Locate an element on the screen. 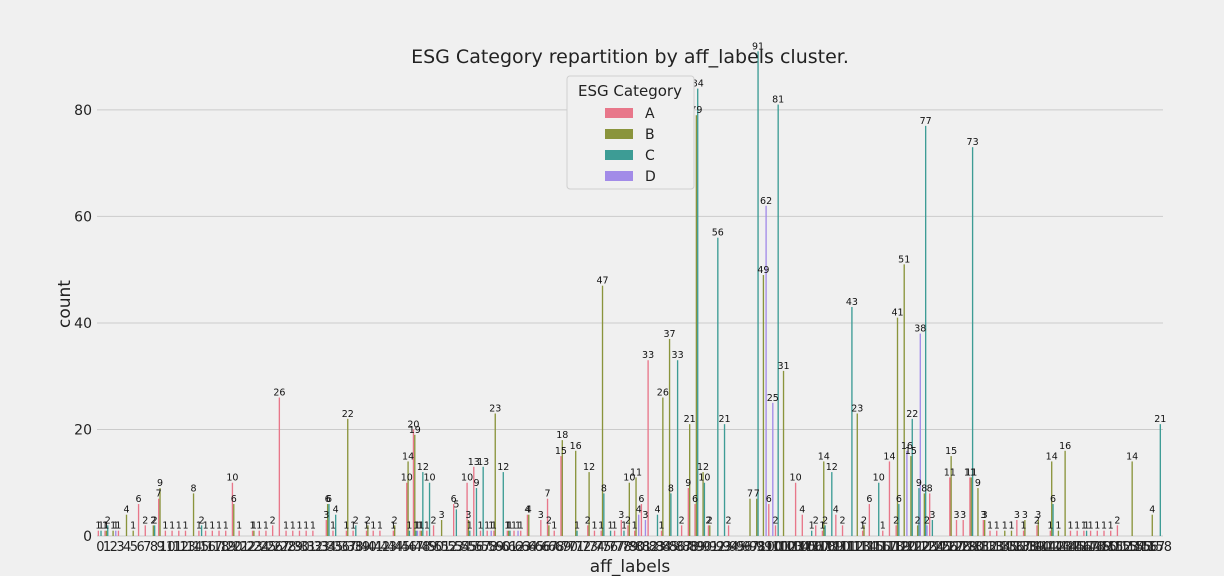 The height and width of the screenshot is (576, 1224). x-tick-label: 151 is located at coordinates (1112, 547).